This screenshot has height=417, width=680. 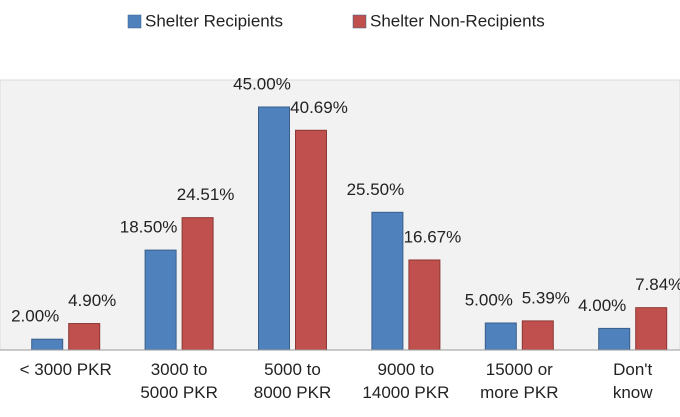 What do you see at coordinates (92, 300) in the screenshot?
I see `data-label: 4.90%` at bounding box center [92, 300].